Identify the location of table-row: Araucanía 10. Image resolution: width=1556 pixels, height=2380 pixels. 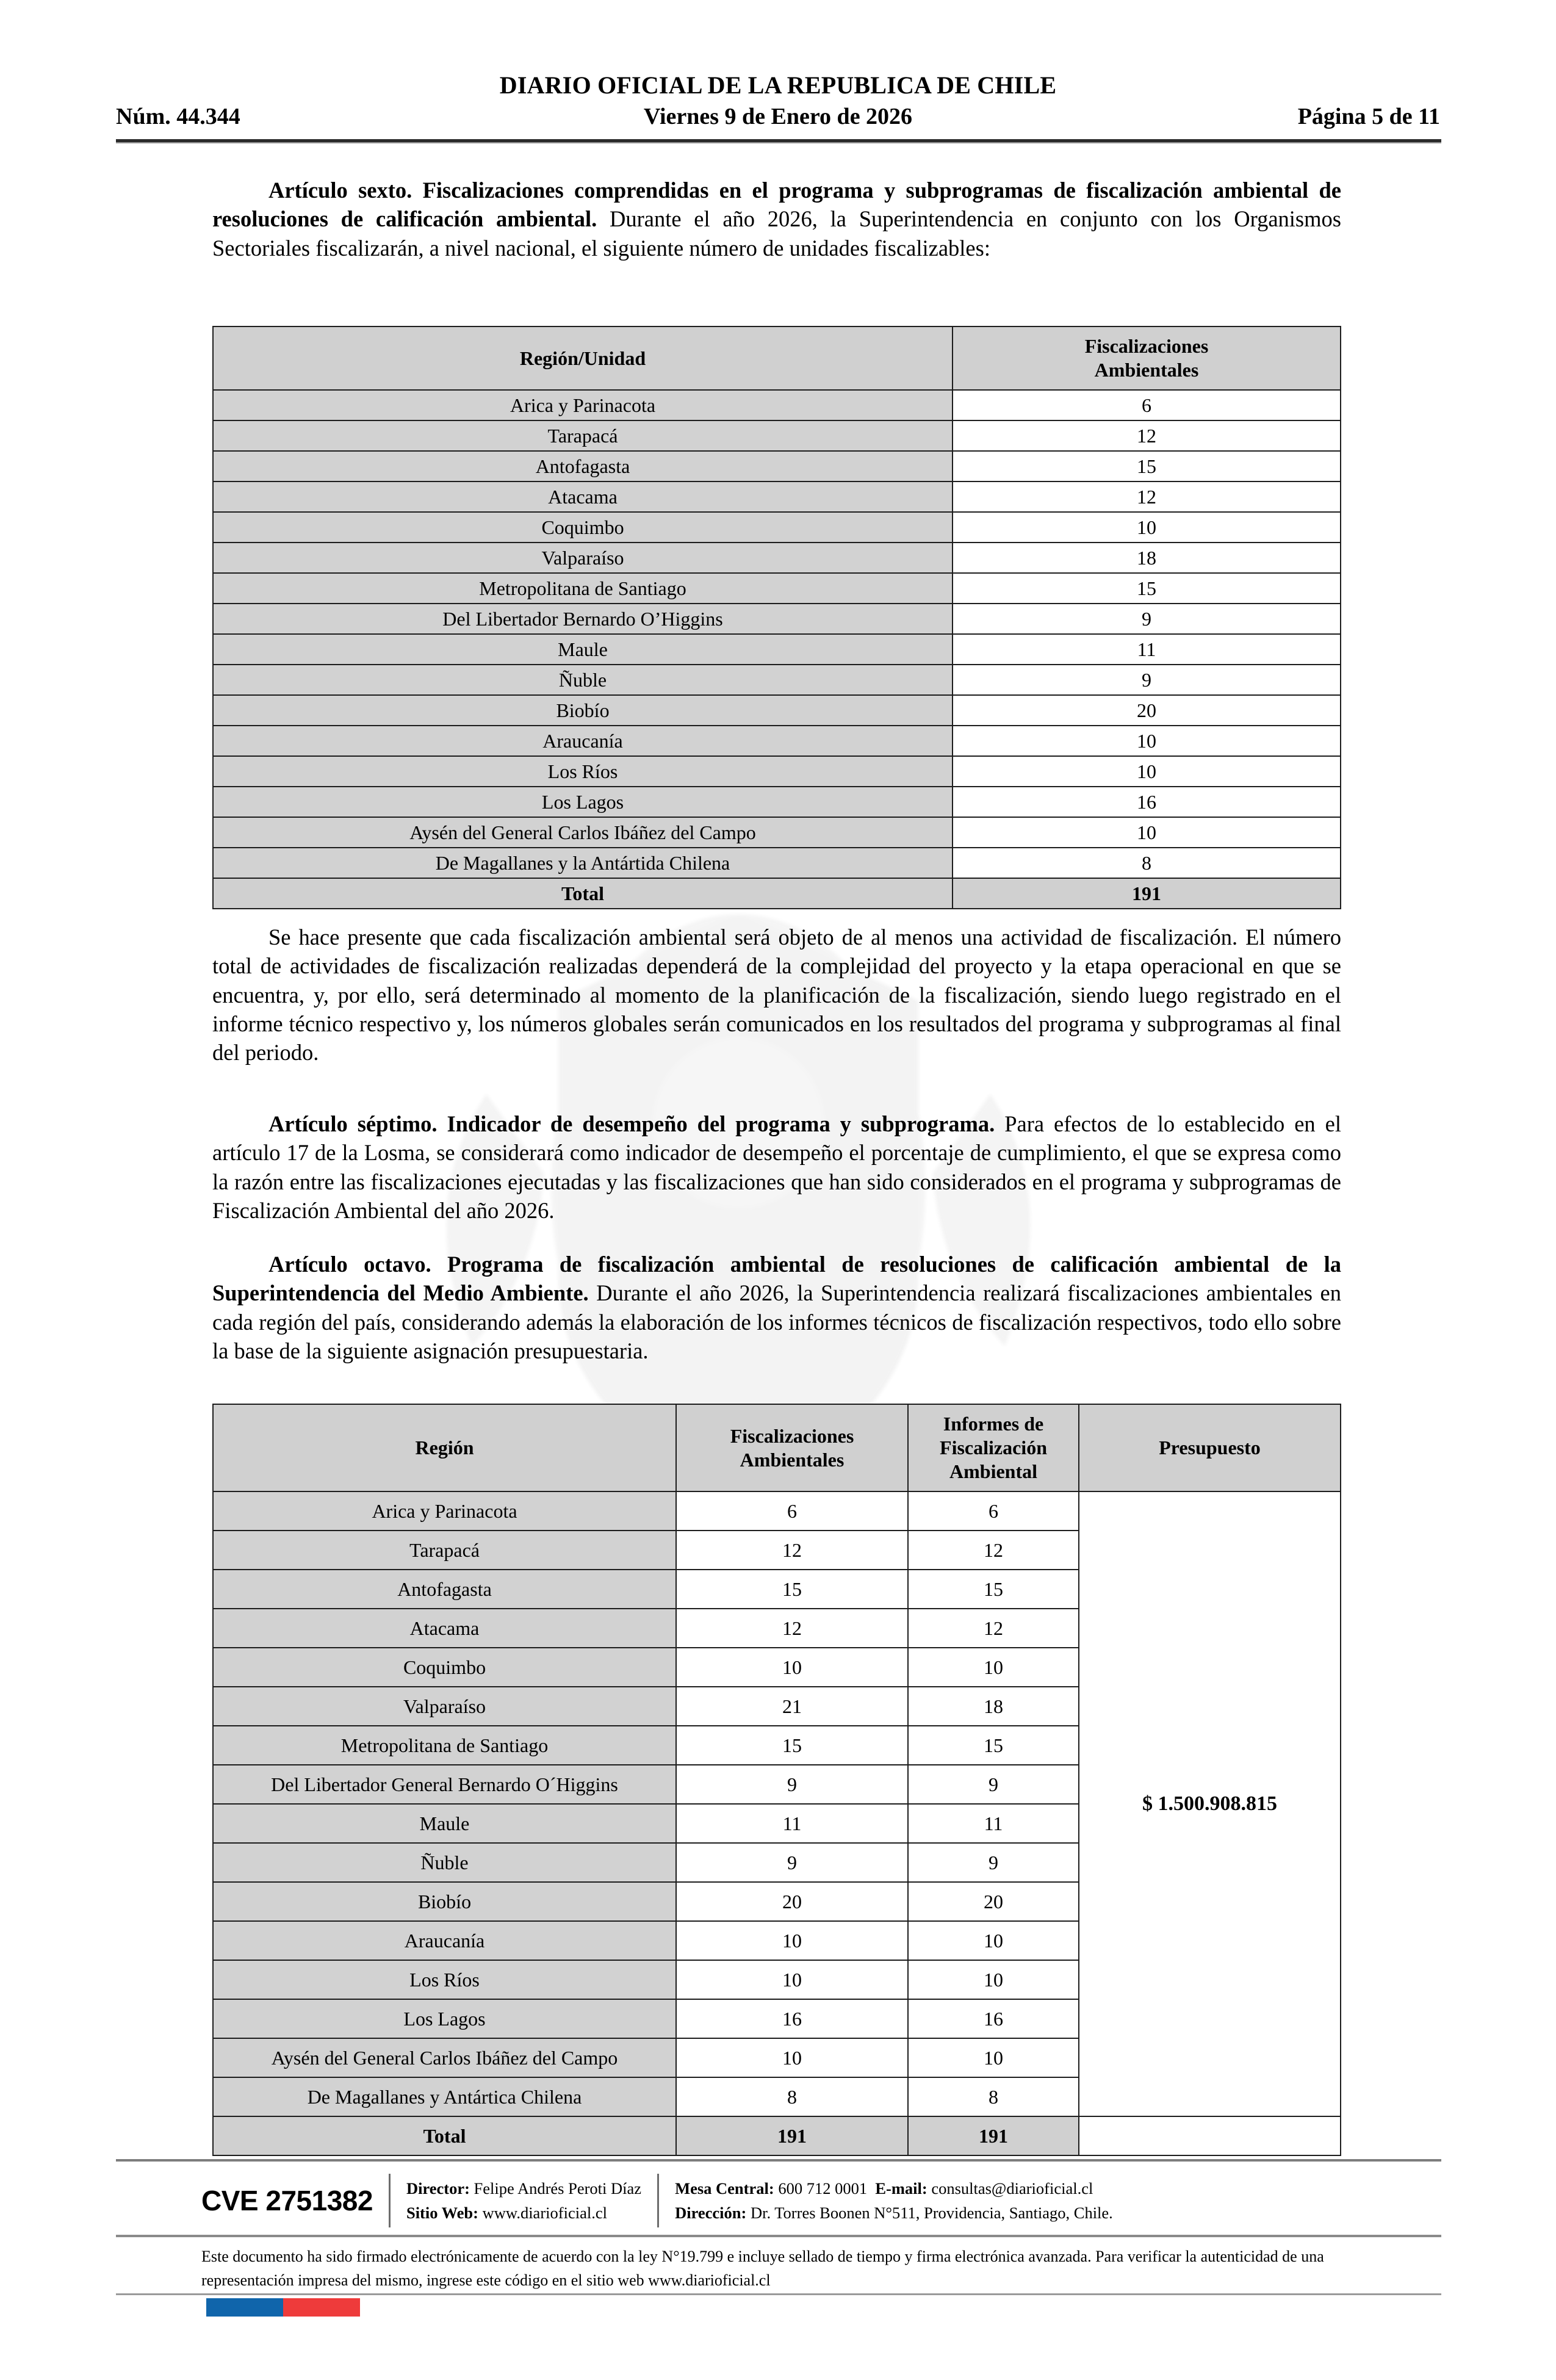
(776, 741).